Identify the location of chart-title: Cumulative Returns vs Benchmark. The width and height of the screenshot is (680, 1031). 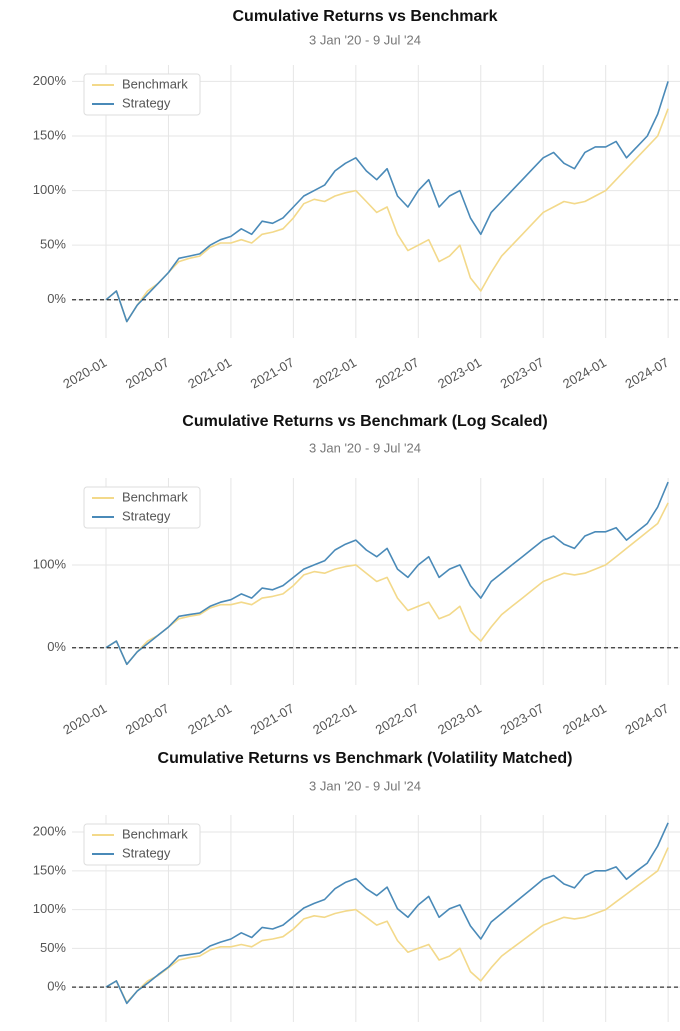
(365, 16).